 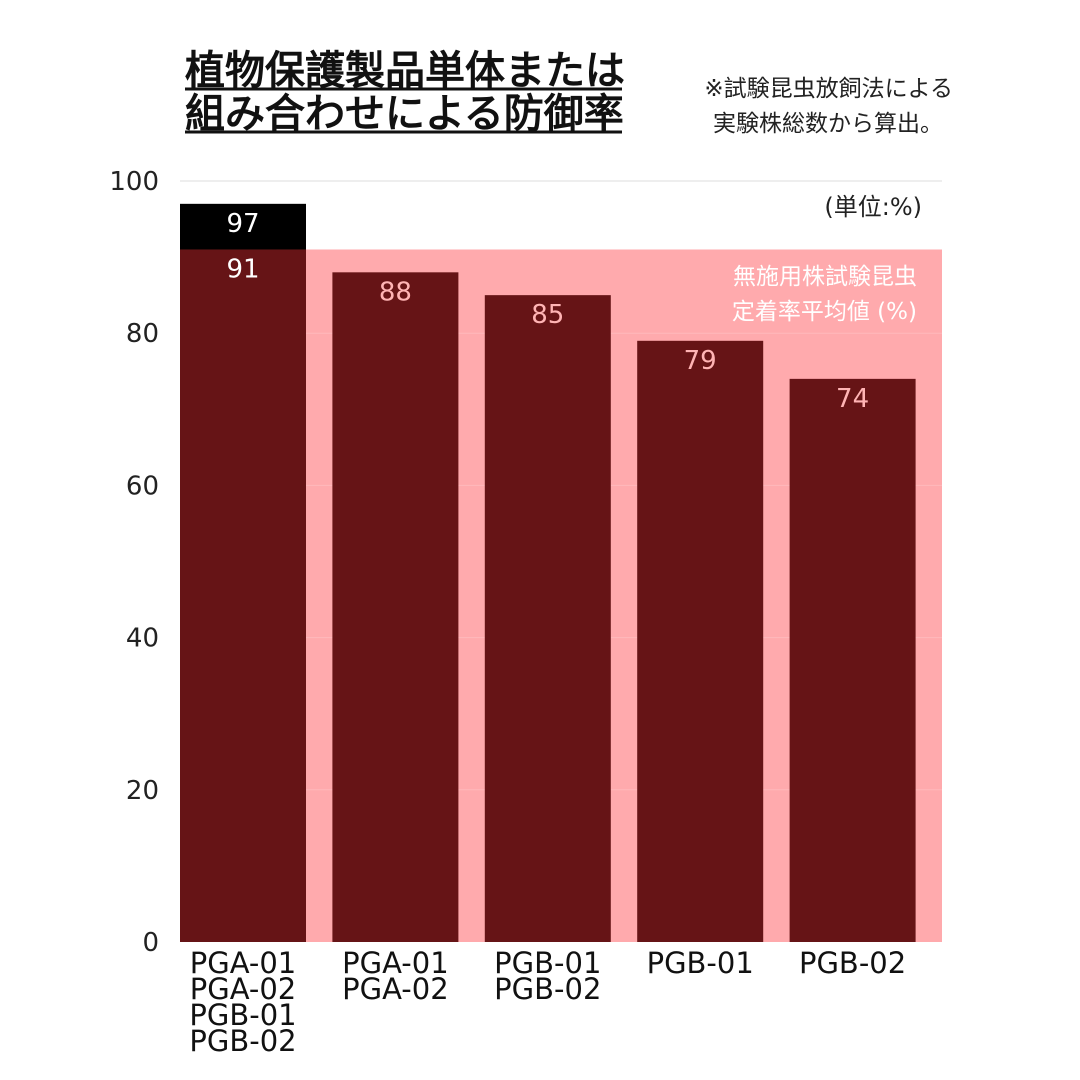 What do you see at coordinates (824, 312) in the screenshot?
I see `reference-band-label: 定着率平均値 (%)` at bounding box center [824, 312].